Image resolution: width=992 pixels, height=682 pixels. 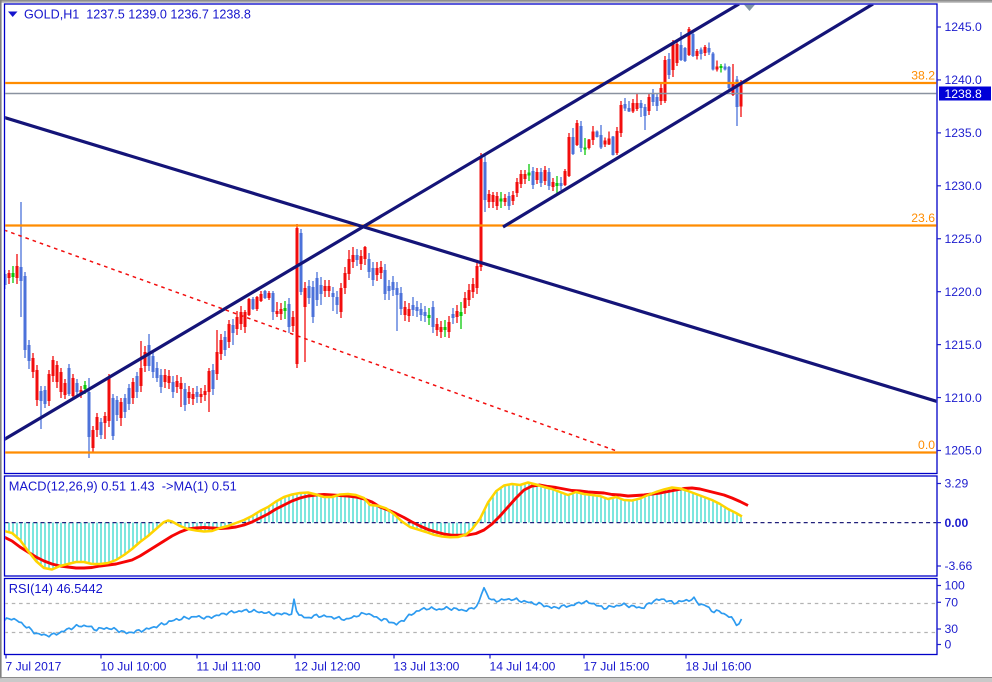 What do you see at coordinates (963, 186) in the screenshot?
I see `svg-text: 1230.0` at bounding box center [963, 186].